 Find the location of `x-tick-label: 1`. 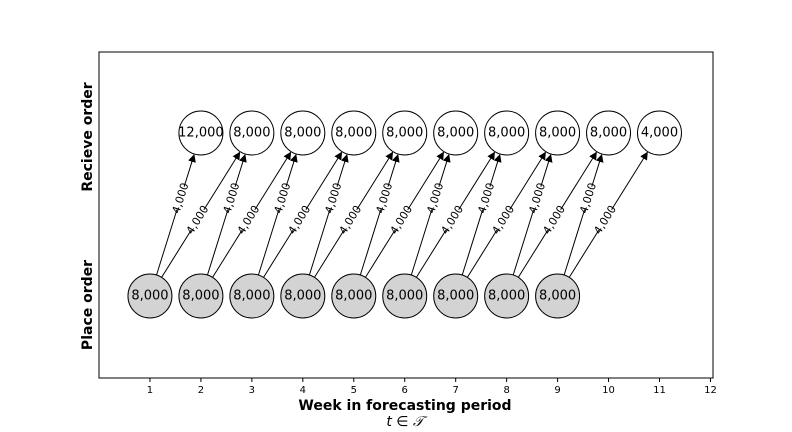

x-tick-label: 1 is located at coordinates (150, 390).